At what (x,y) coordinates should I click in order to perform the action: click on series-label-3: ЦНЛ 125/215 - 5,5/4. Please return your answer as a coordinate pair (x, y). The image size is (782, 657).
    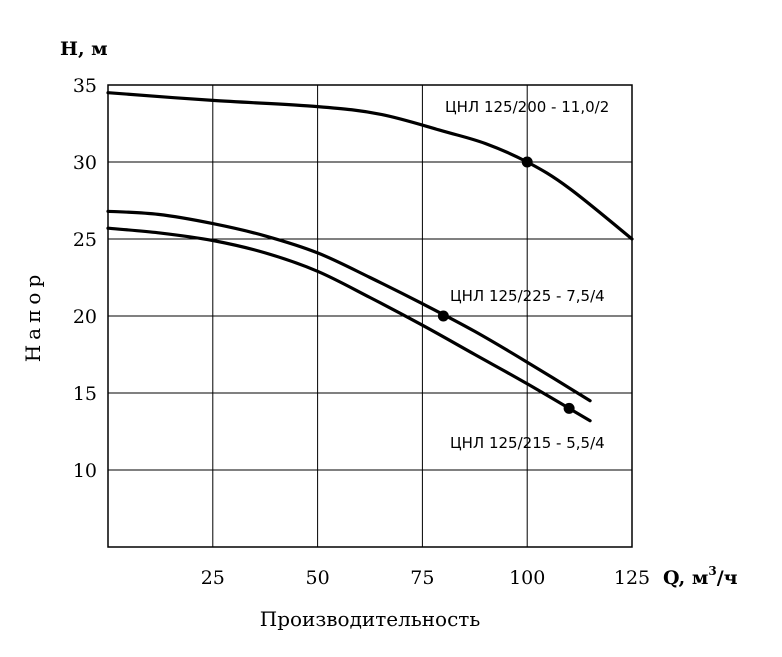
    Looking at the image, I should click on (527, 443).